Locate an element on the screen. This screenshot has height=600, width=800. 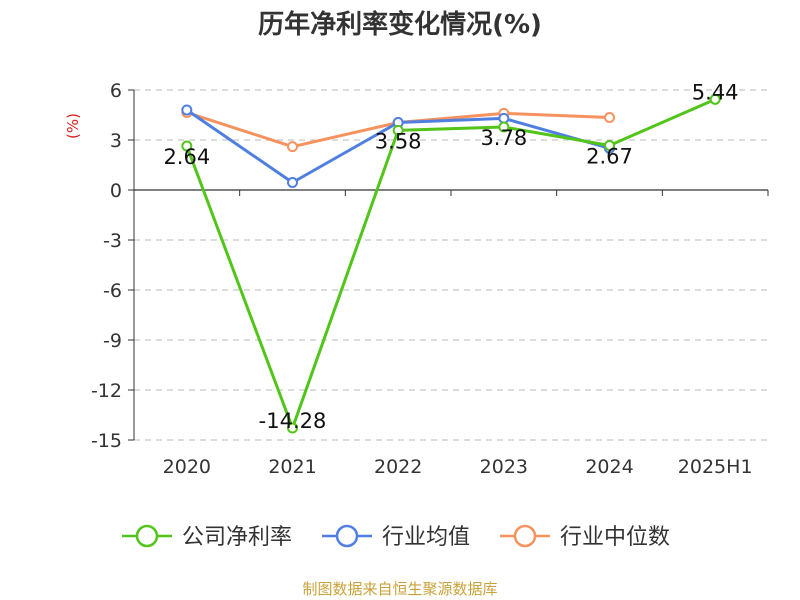
x-tick-label: 2023 is located at coordinates (504, 467).